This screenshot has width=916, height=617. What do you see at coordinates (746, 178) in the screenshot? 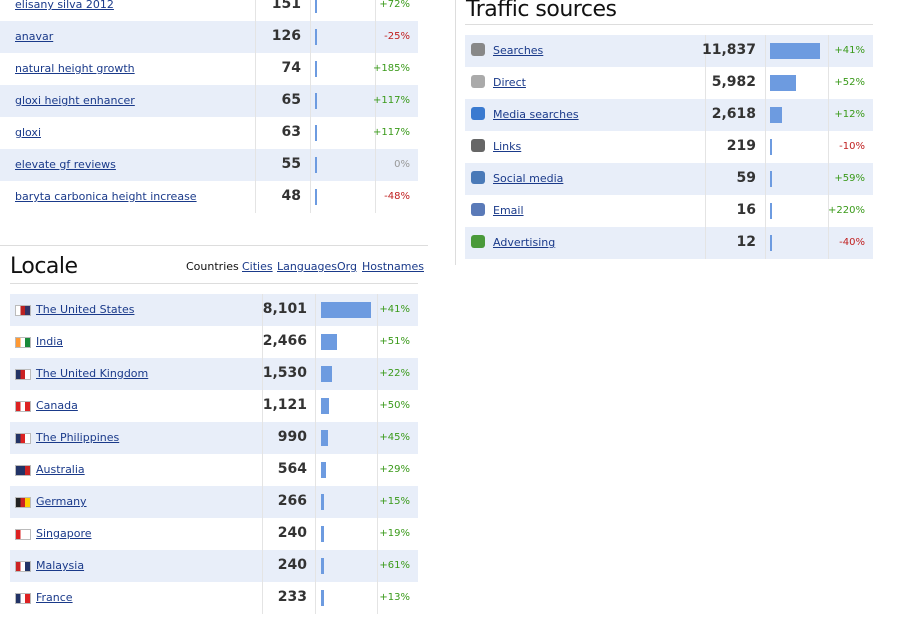
I see `visits: 59` at bounding box center [746, 178].